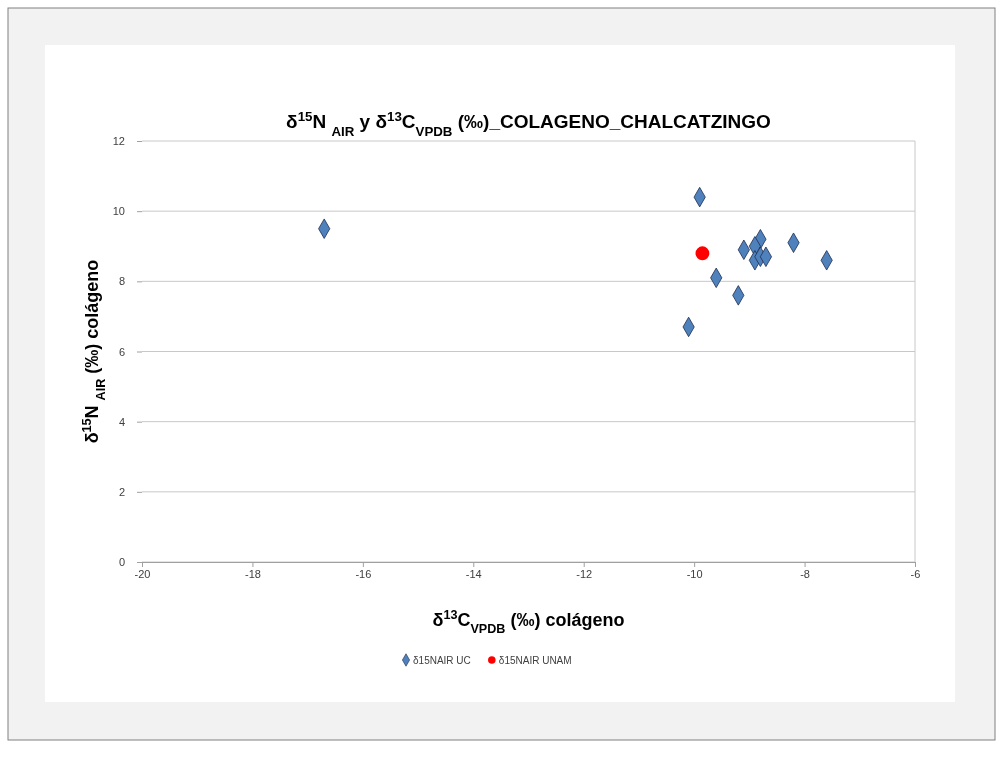 This screenshot has height=759, width=1003. What do you see at coordinates (118, 141) in the screenshot?
I see `y-tick-label: 12` at bounding box center [118, 141].